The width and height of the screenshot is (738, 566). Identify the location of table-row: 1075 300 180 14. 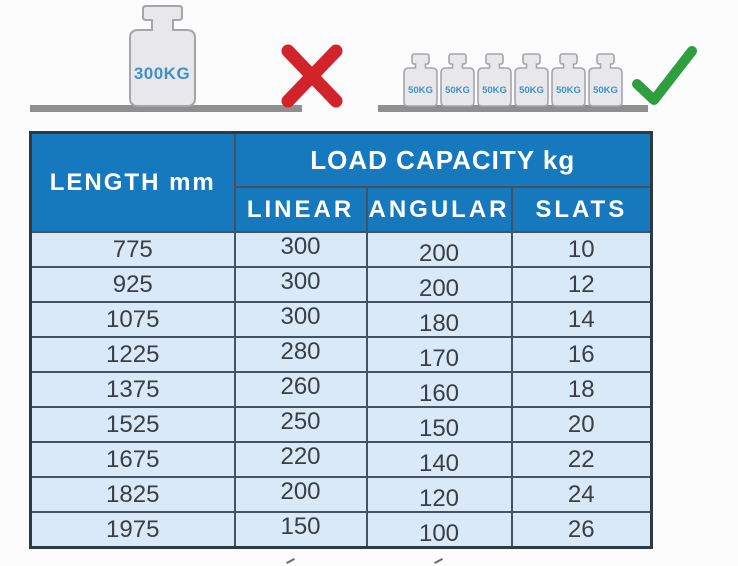
(341, 319).